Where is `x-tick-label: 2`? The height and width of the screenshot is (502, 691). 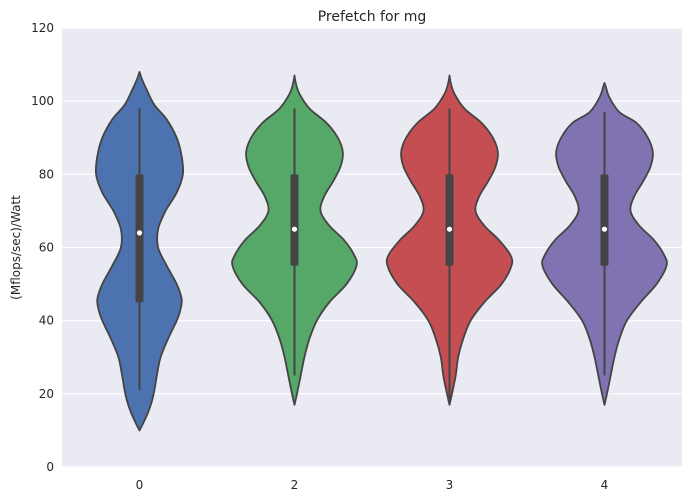
x-tick-label: 2 is located at coordinates (295, 485).